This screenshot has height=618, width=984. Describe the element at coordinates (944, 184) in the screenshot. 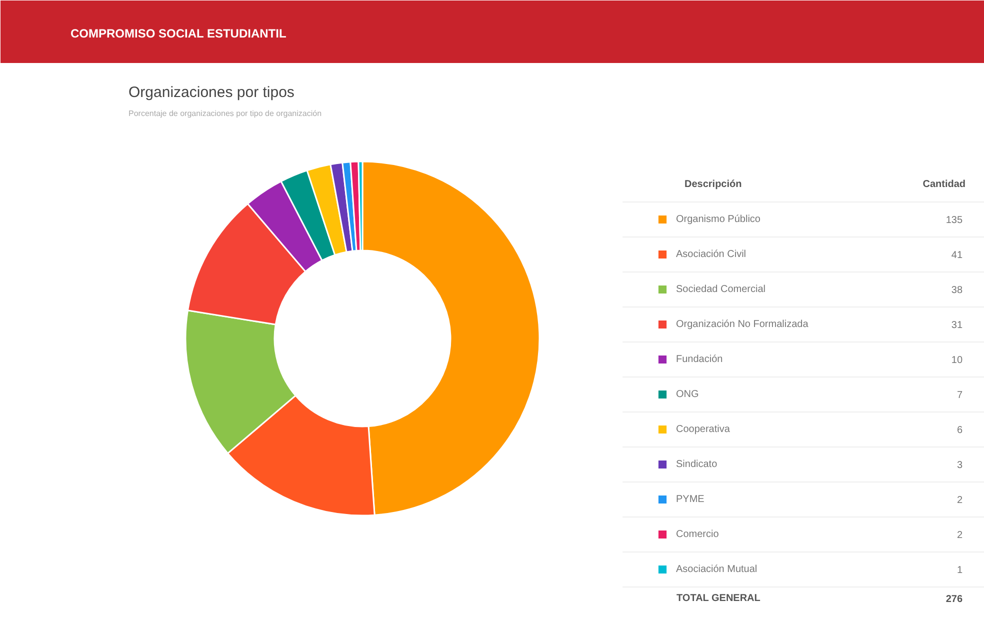

I see `text: Cantidad` at that location.